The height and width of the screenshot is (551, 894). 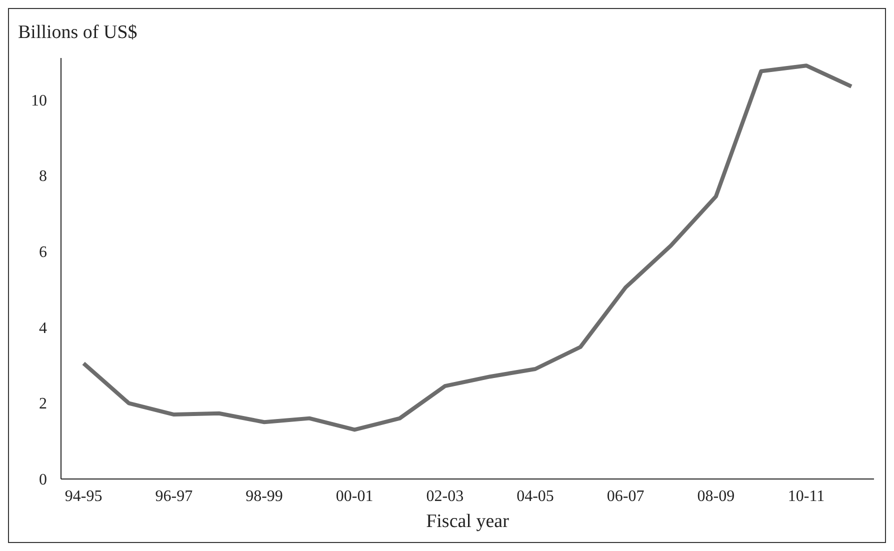 What do you see at coordinates (43, 480) in the screenshot?
I see `y-tick-label: 0` at bounding box center [43, 480].